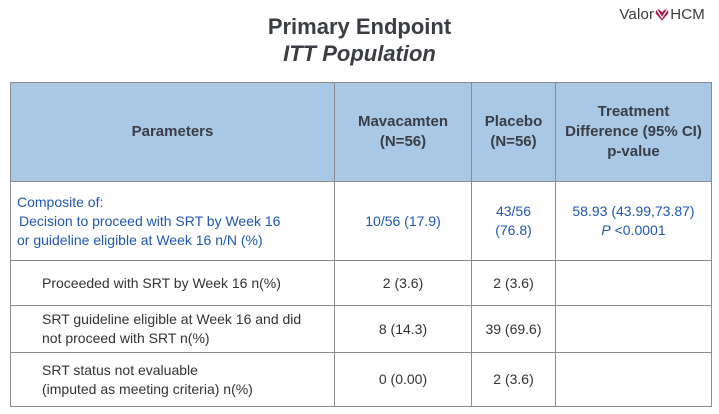 The image size is (719, 414). Describe the element at coordinates (403, 283) in the screenshot. I see `row-mavacamten: 2 (3.6)` at that location.